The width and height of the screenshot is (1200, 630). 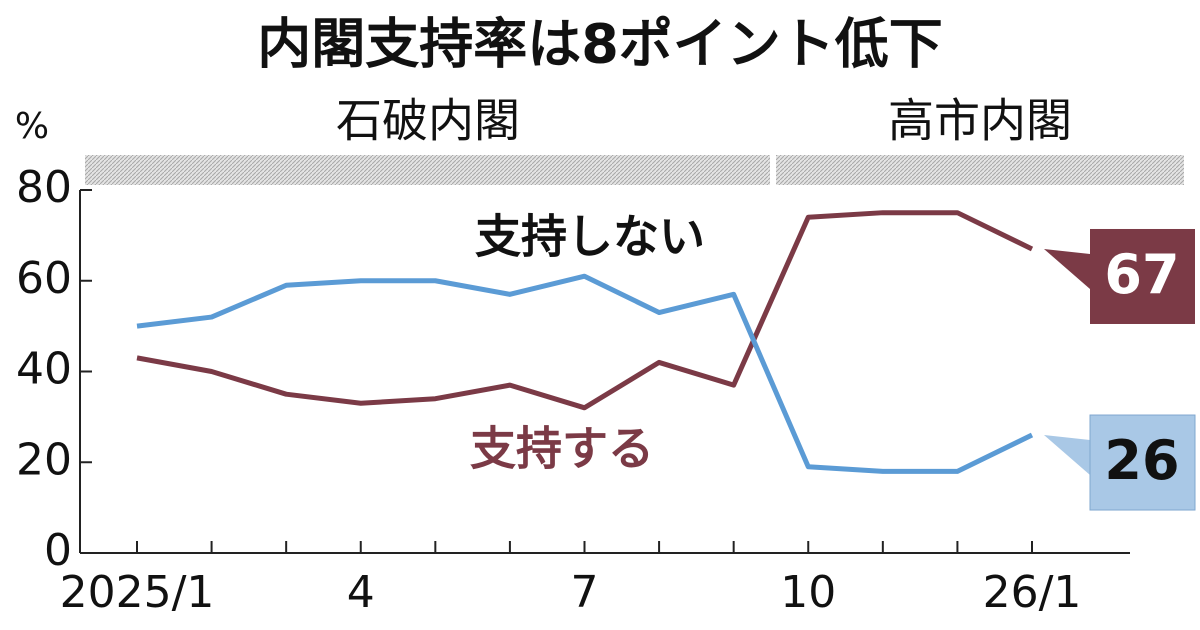 I want to click on y-tick-label: 20, so click(x=44, y=459).